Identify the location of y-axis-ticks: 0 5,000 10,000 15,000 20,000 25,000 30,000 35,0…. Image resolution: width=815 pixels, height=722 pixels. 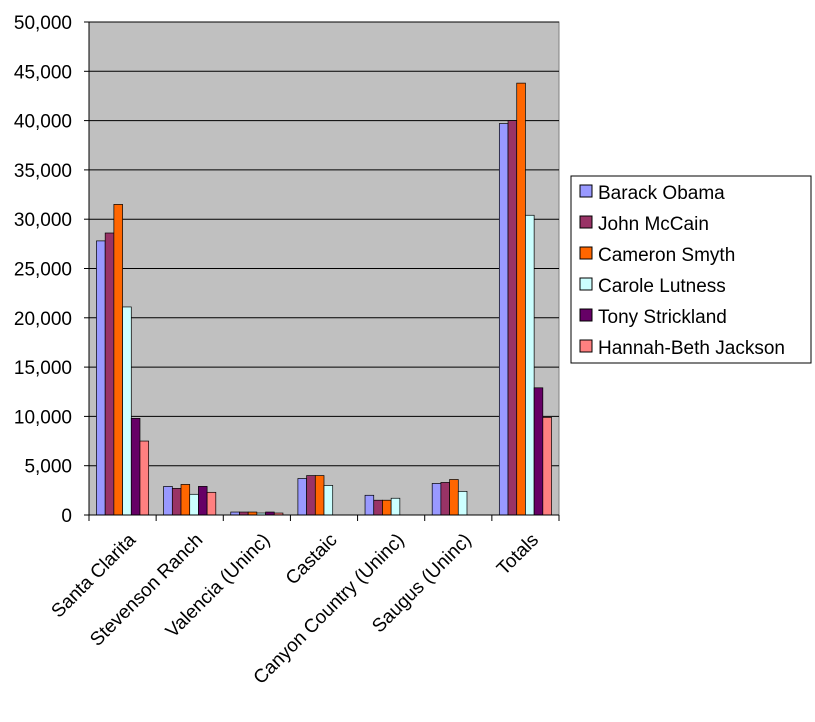
(51, 270).